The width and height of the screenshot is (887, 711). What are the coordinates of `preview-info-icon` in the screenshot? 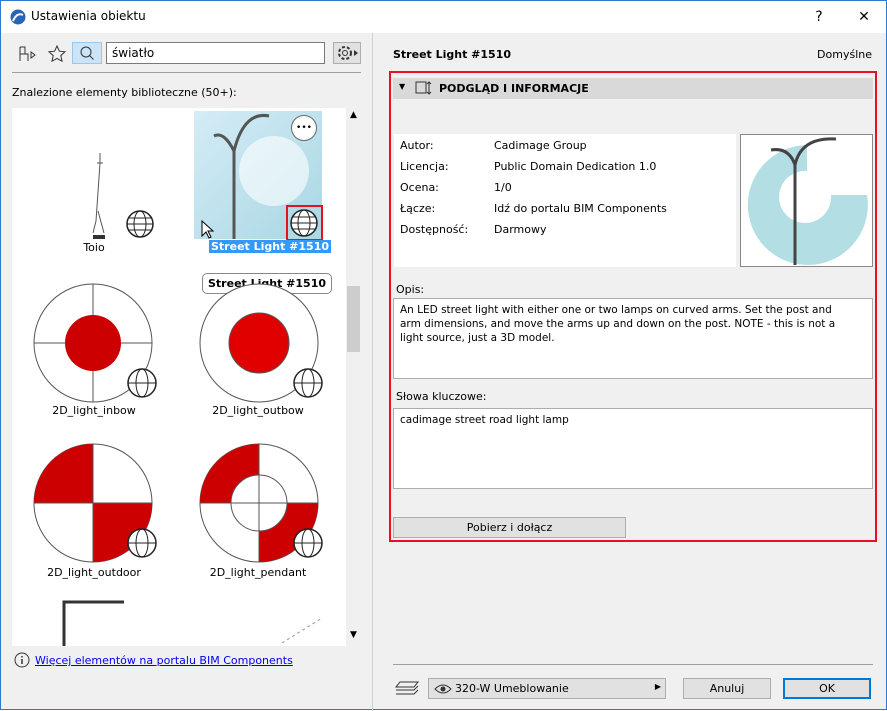 It's located at (423, 88).